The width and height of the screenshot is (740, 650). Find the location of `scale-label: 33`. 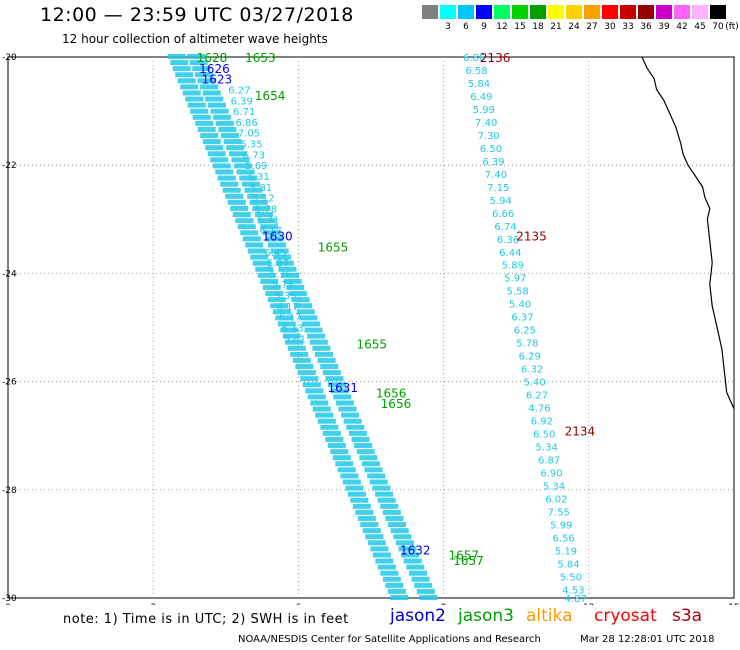

scale-label: 33 is located at coordinates (628, 27).